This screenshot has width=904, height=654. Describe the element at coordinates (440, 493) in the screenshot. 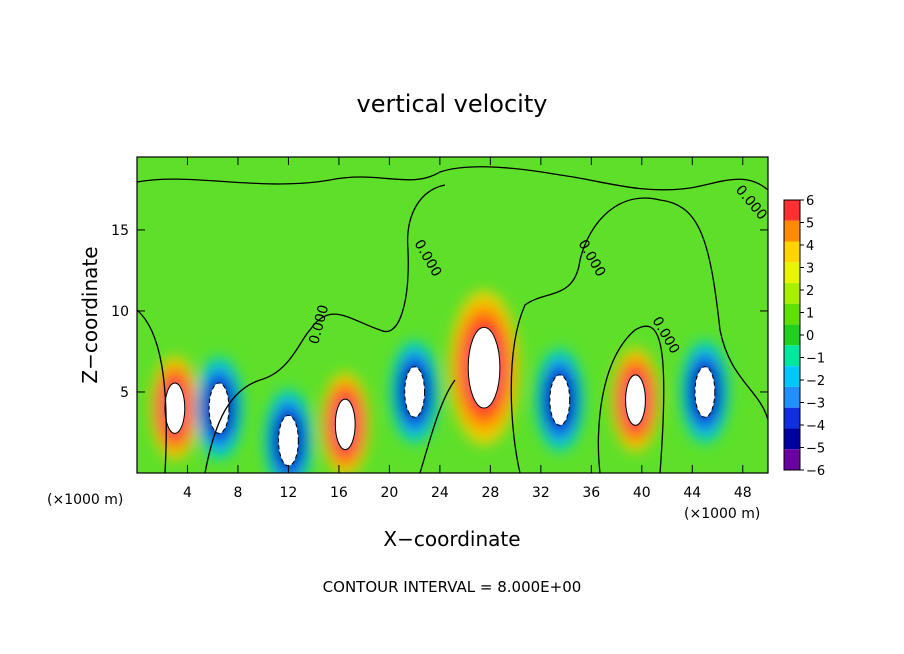

I see `x-tick-label: 24` at that location.